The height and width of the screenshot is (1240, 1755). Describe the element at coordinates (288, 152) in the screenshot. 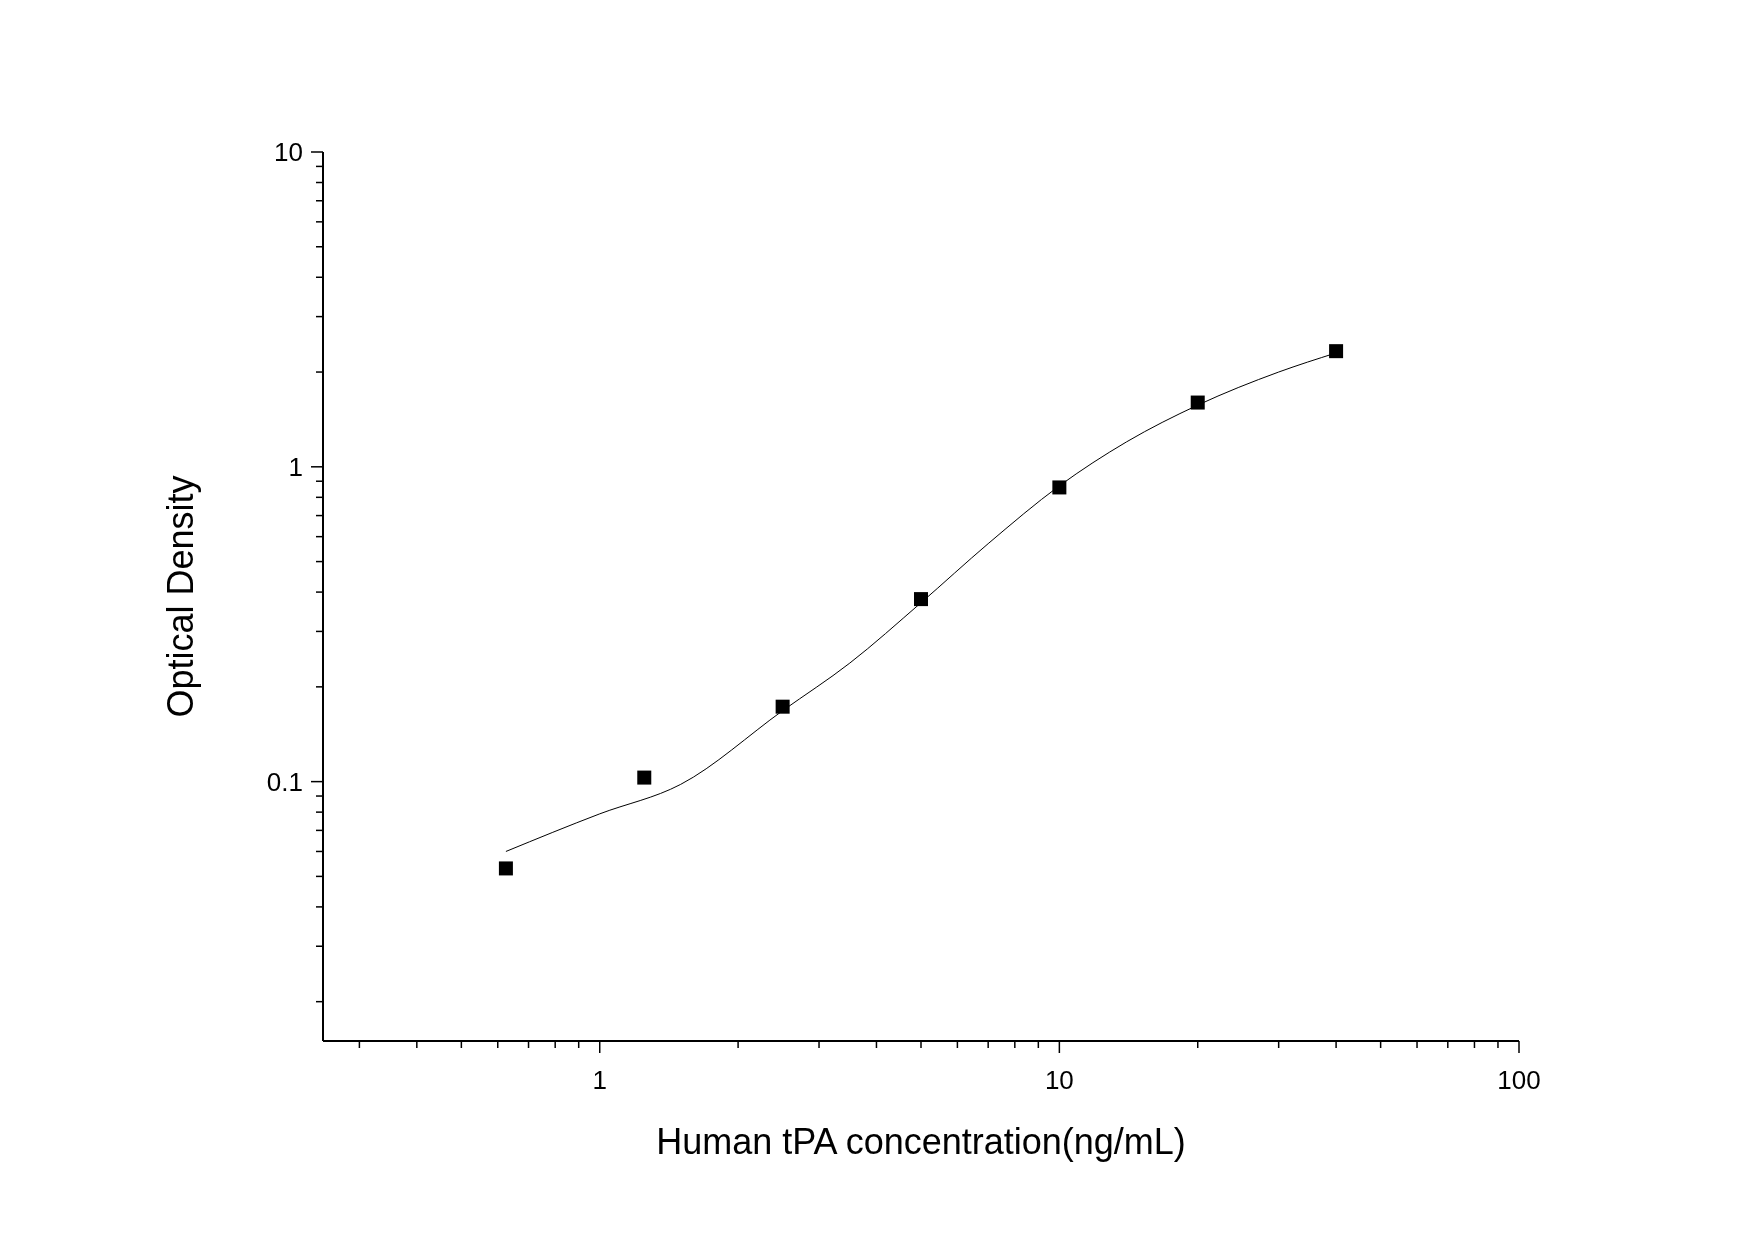

I see `y-tick-label: 10` at that location.